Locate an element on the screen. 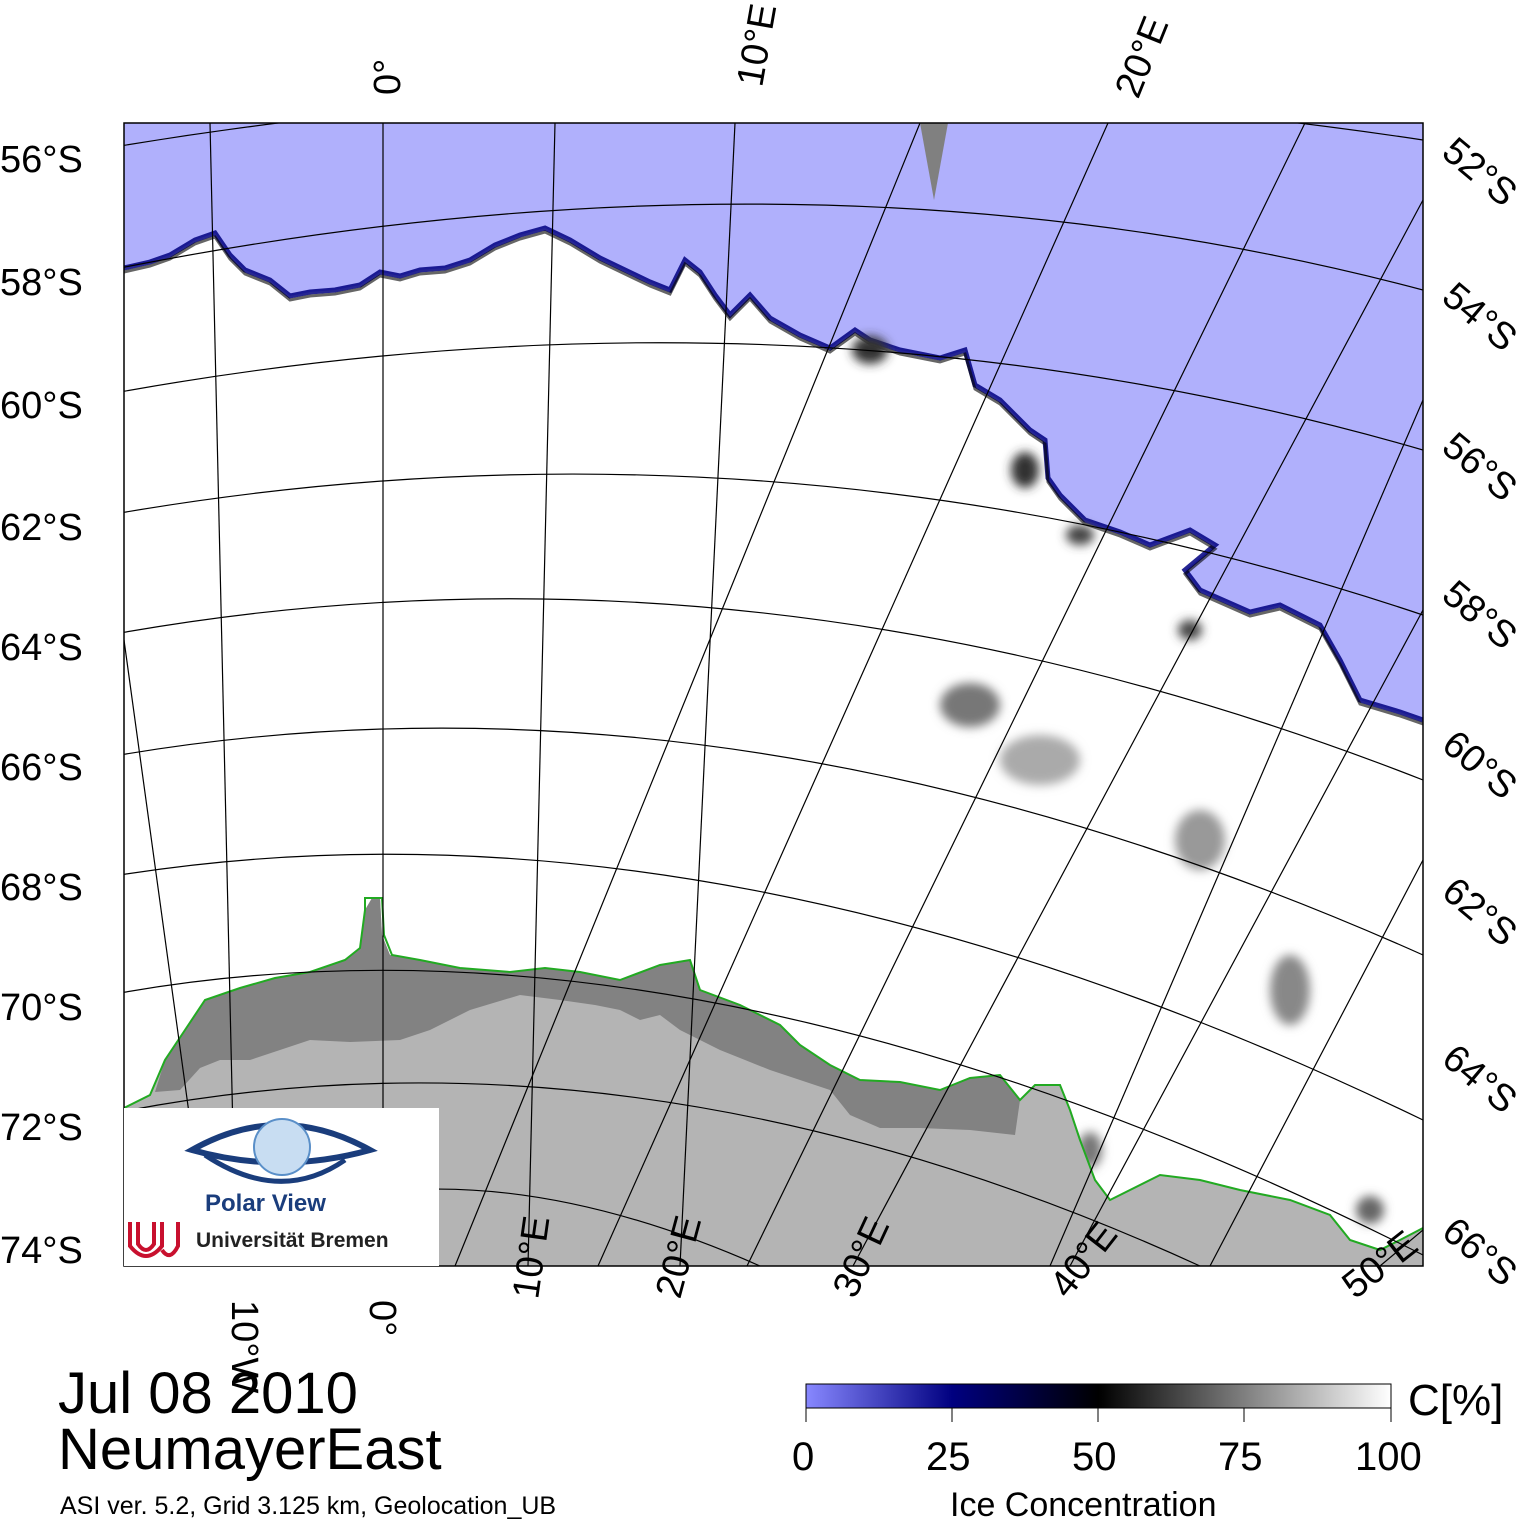 The image size is (1536, 1525). colorbar-tick: 25 is located at coordinates (948, 1457).